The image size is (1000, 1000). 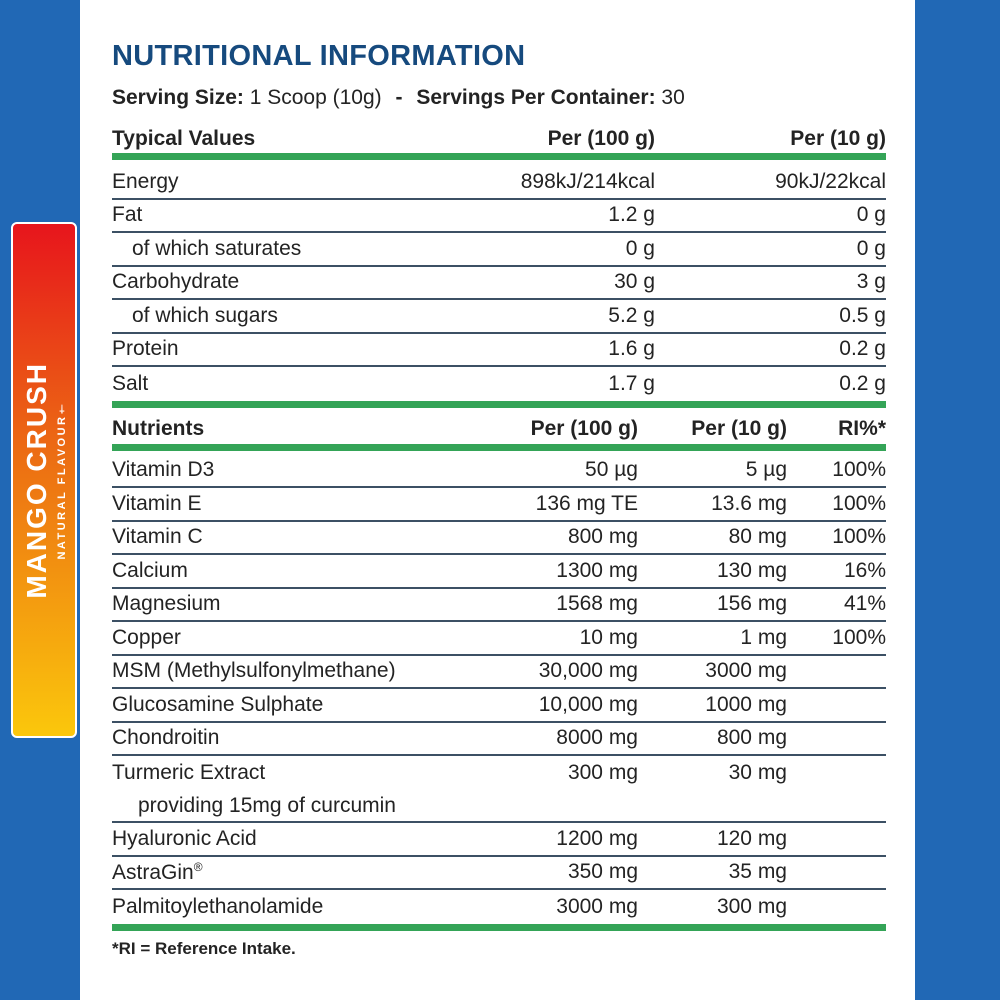 I want to click on row-per10-value: 13.6 mg, so click(x=749, y=503).